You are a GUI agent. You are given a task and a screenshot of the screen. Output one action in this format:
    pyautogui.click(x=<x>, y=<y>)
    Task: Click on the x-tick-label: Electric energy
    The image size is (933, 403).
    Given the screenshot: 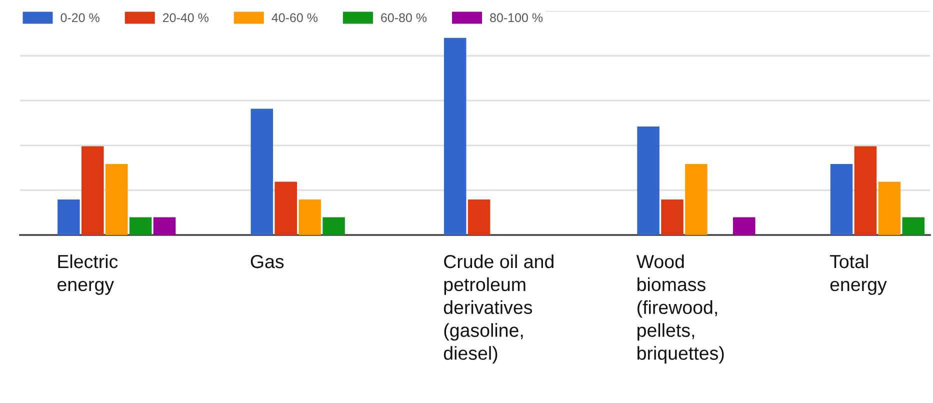 What is the action you would take?
    pyautogui.click(x=88, y=274)
    